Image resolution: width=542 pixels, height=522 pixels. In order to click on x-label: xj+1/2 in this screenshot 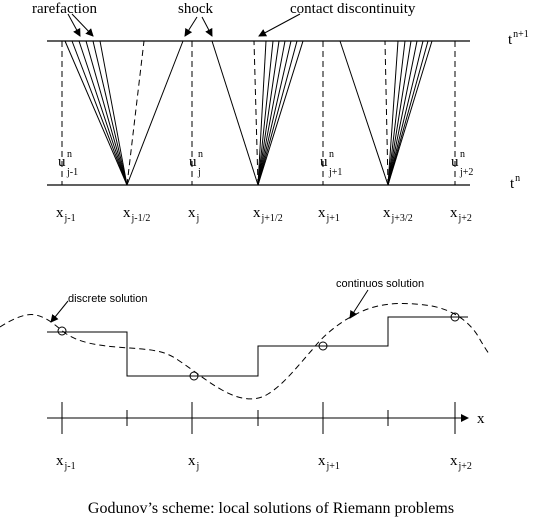, I will do `click(268, 214)`.